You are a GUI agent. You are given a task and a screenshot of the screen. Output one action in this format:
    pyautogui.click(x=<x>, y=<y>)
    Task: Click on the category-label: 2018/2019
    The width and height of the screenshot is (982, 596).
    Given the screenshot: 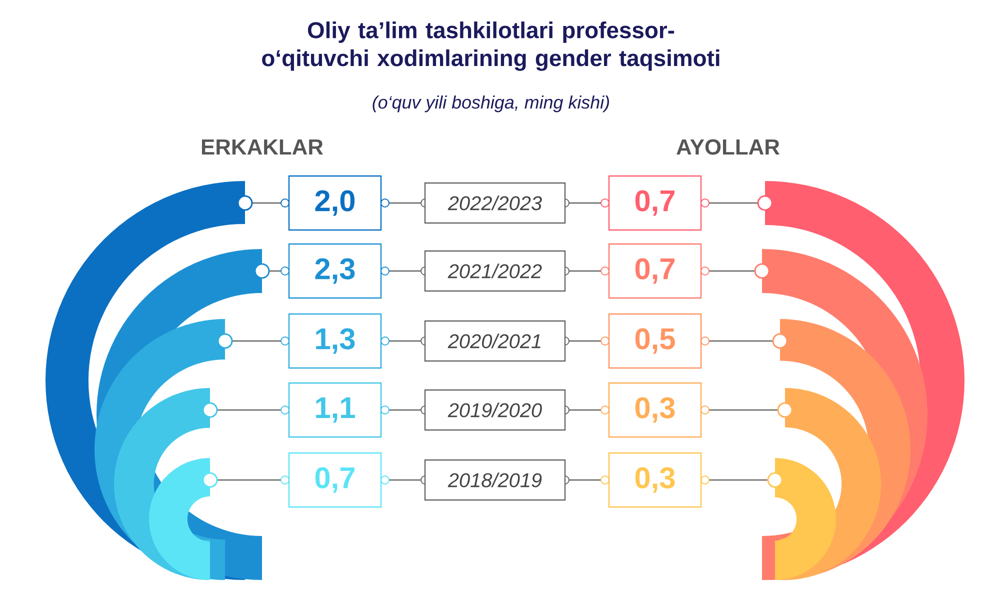 What is the action you would take?
    pyautogui.click(x=495, y=480)
    